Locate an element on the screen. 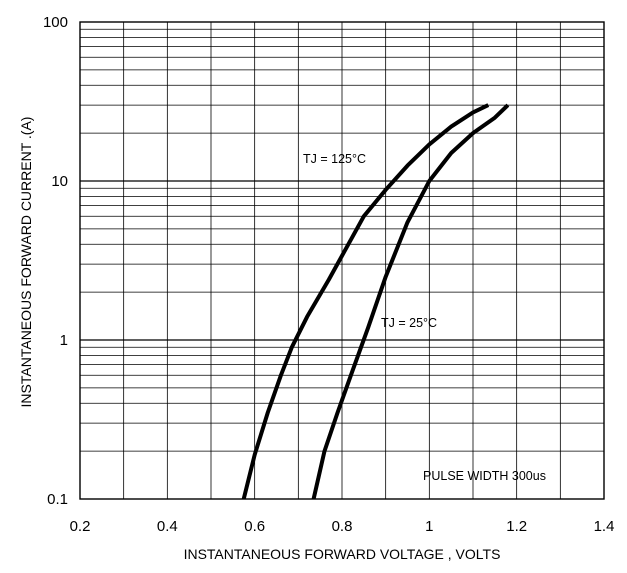 The height and width of the screenshot is (573, 627). x-tick-label: 0.4 is located at coordinates (167, 526).